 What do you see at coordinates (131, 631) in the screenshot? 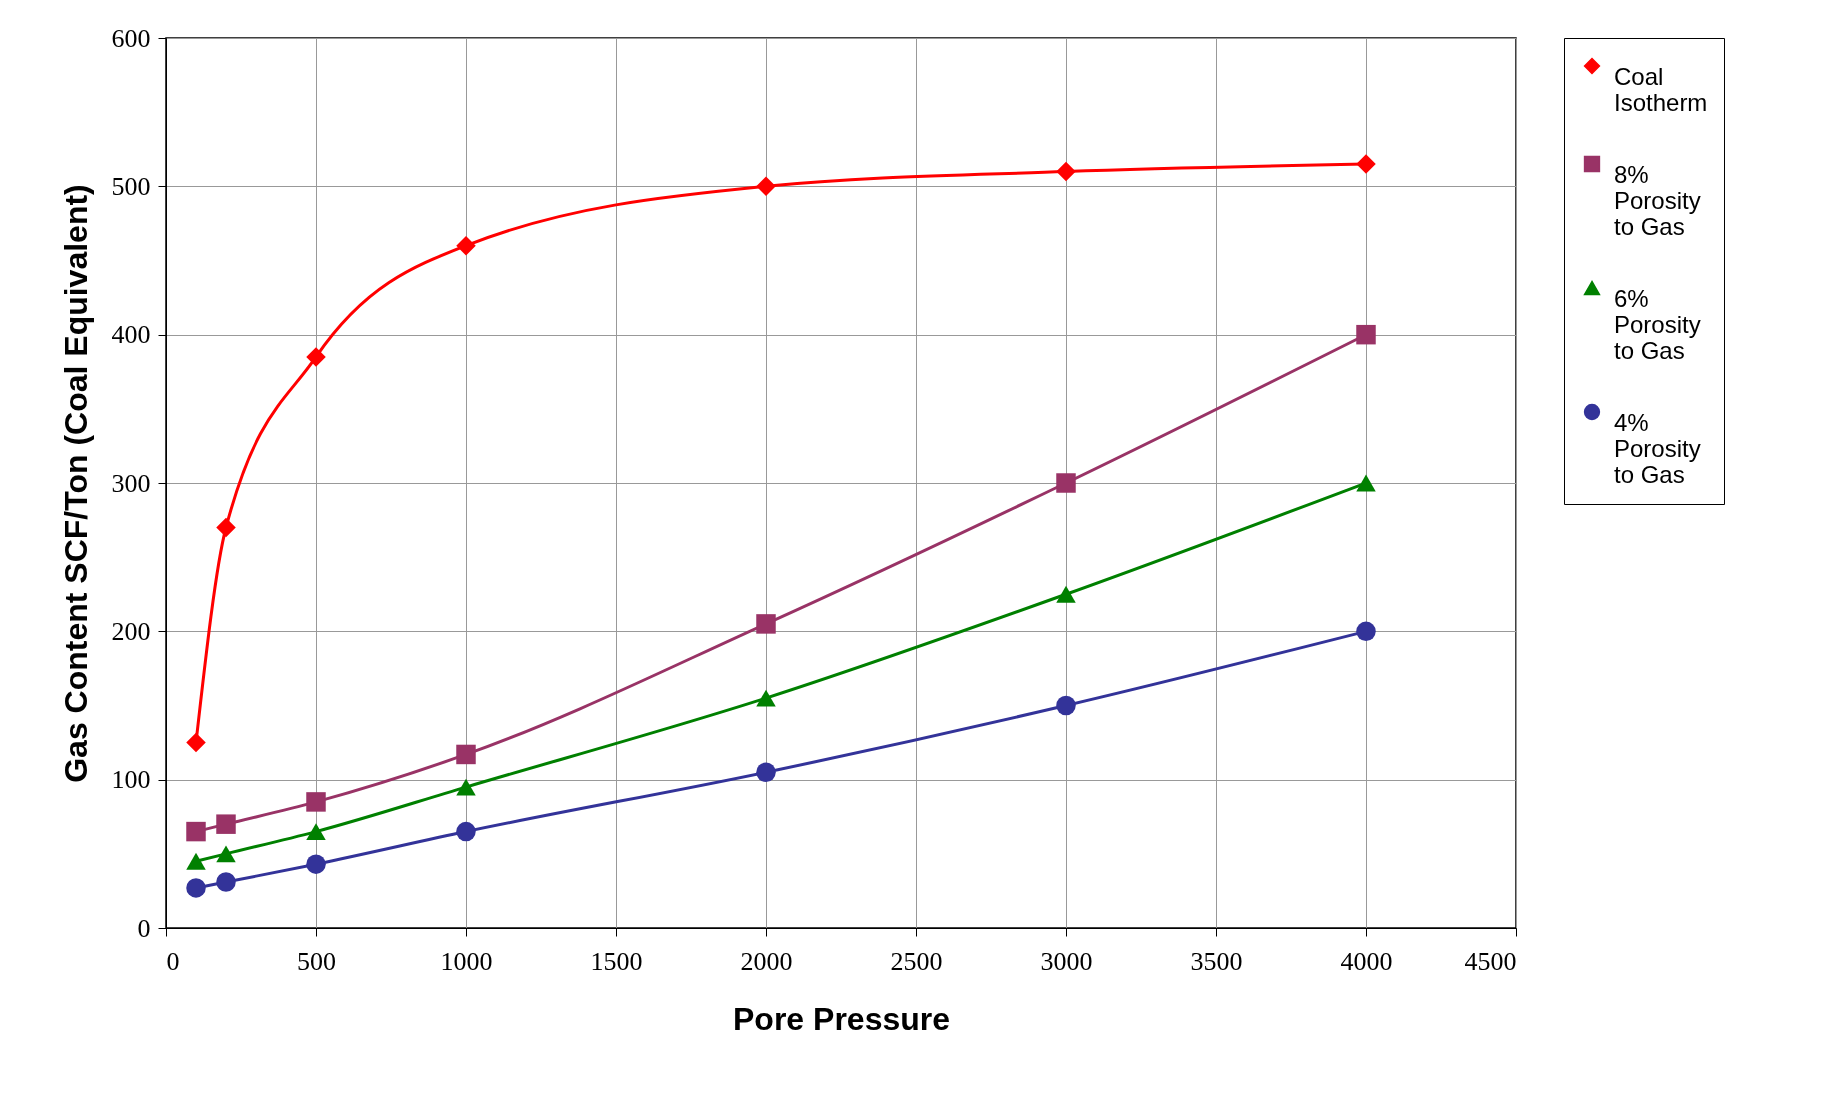
I see `y-tick-label: 200` at bounding box center [131, 631].